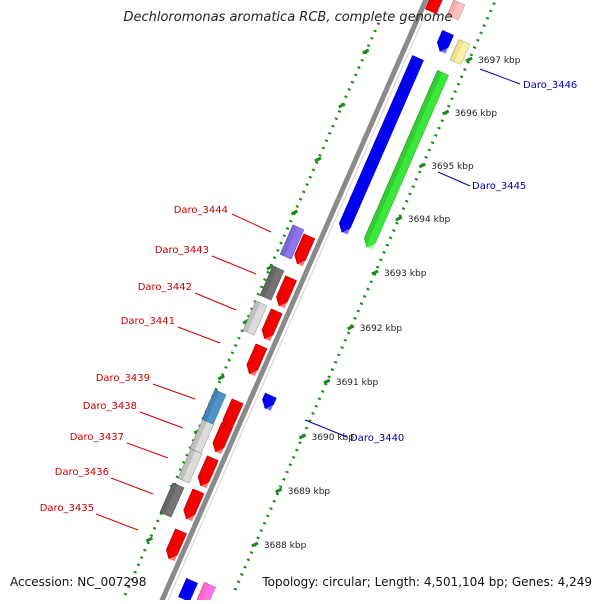 The width and height of the screenshot is (600, 604). Describe the element at coordinates (382, 146) in the screenshot. I see `cds-forward-large-shade` at that location.